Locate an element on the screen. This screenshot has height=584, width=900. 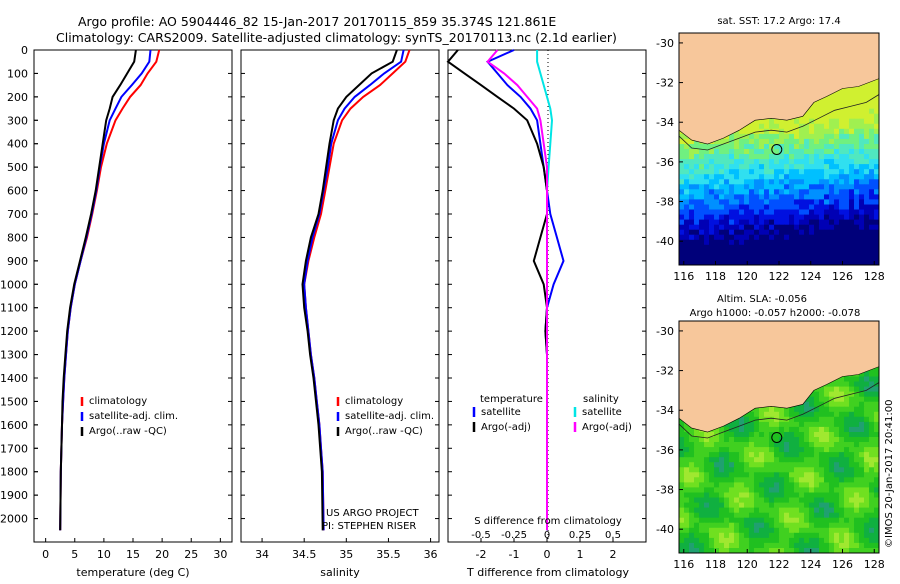
y-tick-label: -32 is located at coordinates (665, 371).